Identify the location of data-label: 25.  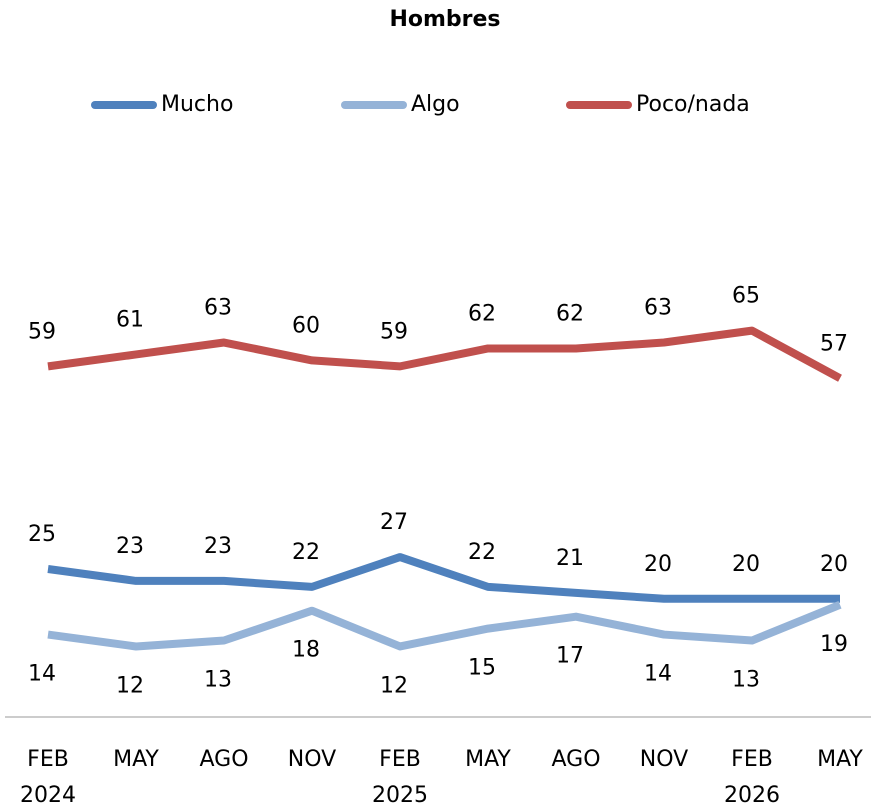
(42, 534).